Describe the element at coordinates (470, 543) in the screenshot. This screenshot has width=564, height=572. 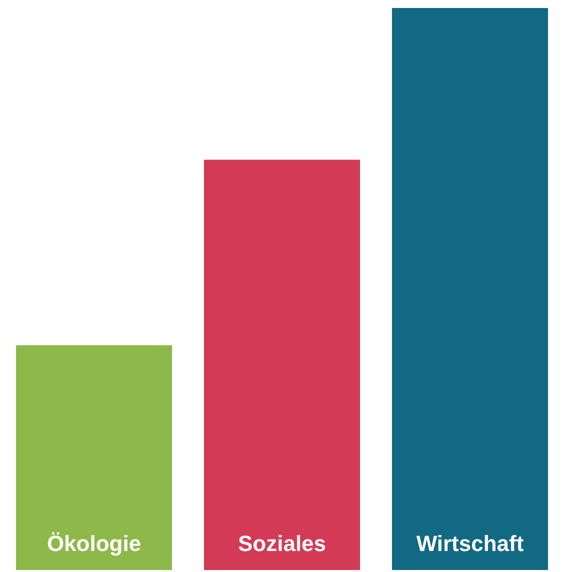
I see `x-tick-label: Wirtschaft` at that location.